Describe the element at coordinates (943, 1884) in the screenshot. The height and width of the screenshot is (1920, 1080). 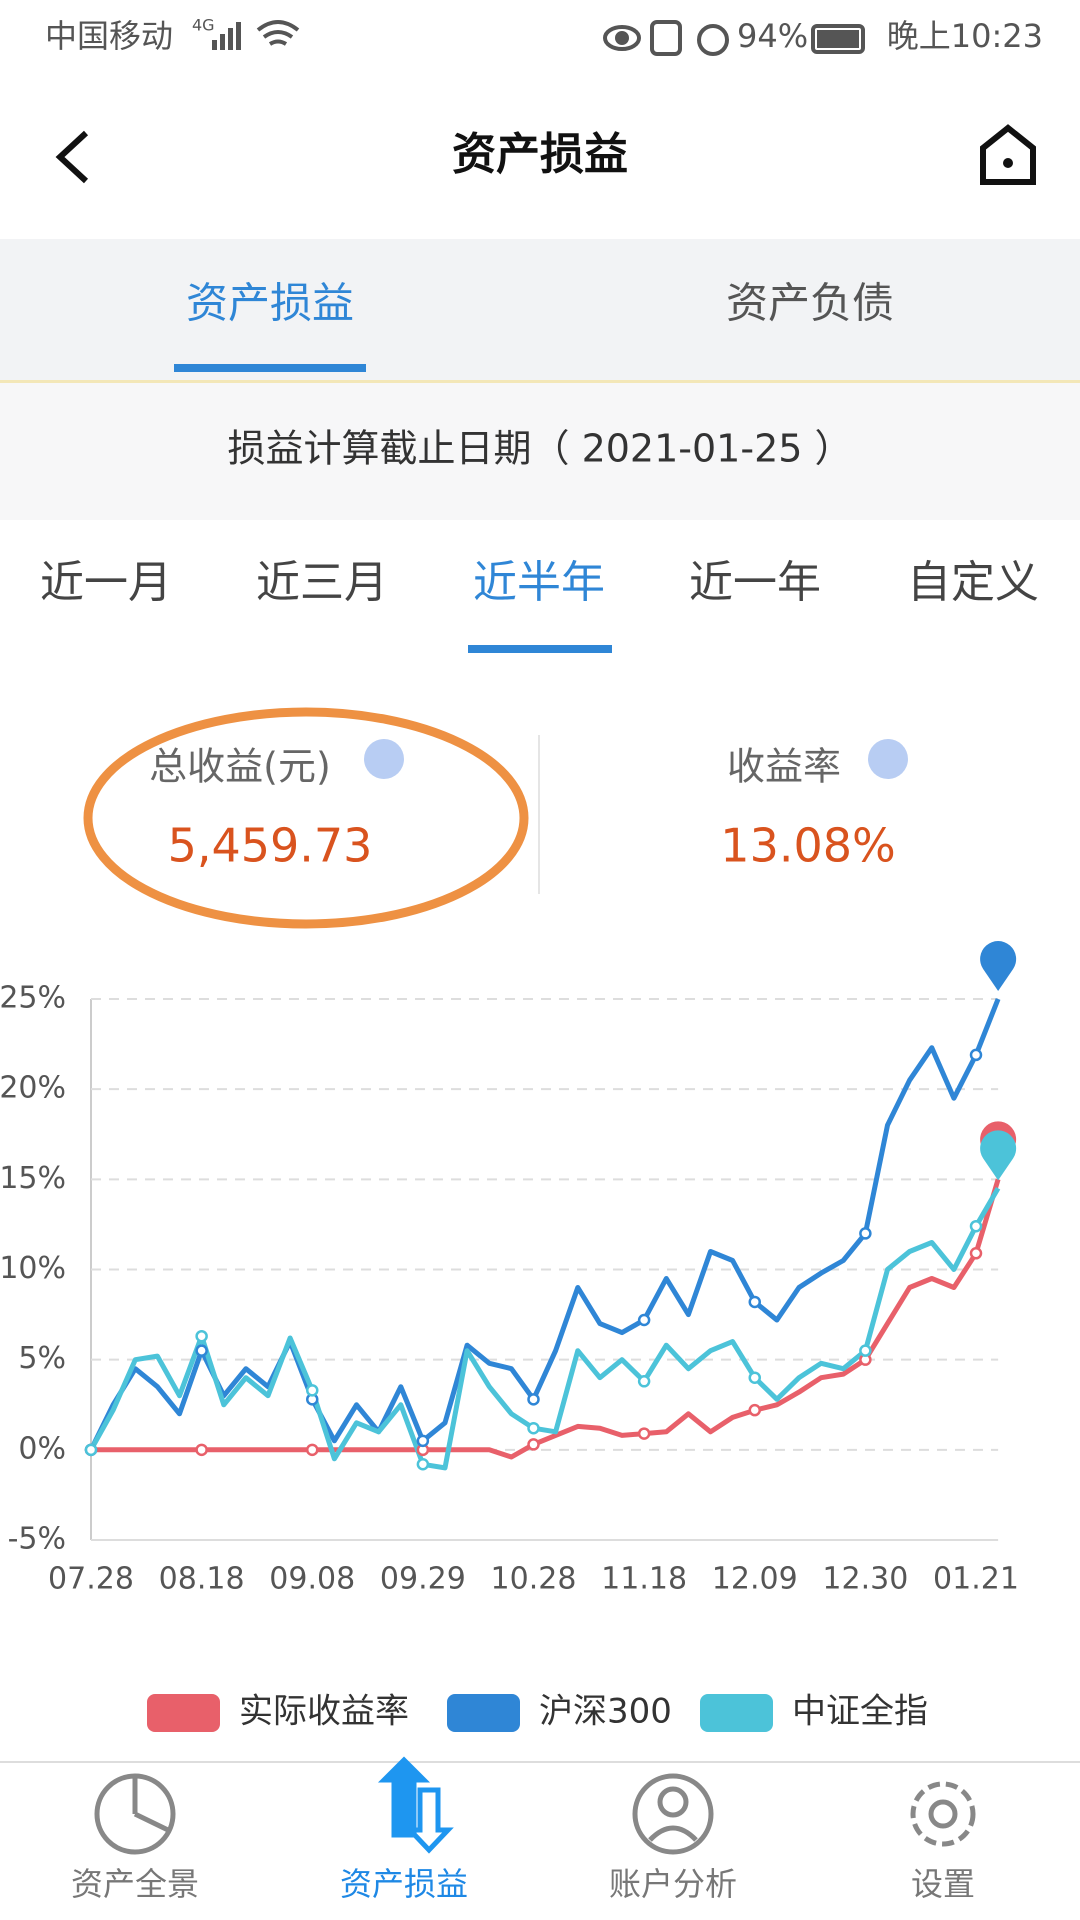
I see `nav-item: 设置` at that location.